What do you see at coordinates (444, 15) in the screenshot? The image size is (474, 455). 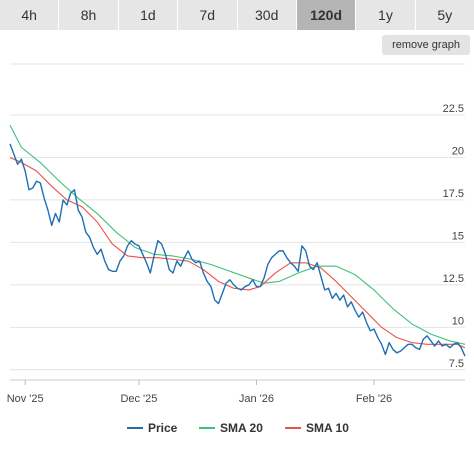 I see `tab-5y: 5y` at bounding box center [444, 15].